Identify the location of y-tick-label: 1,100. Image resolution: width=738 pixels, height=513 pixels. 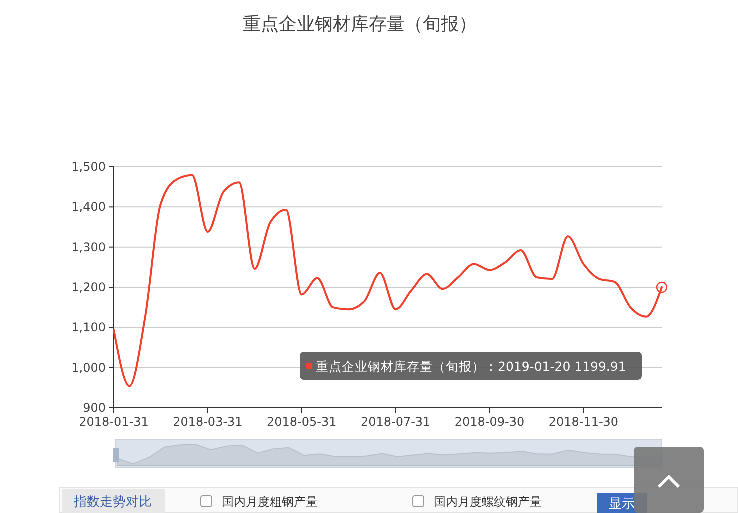
(89, 327).